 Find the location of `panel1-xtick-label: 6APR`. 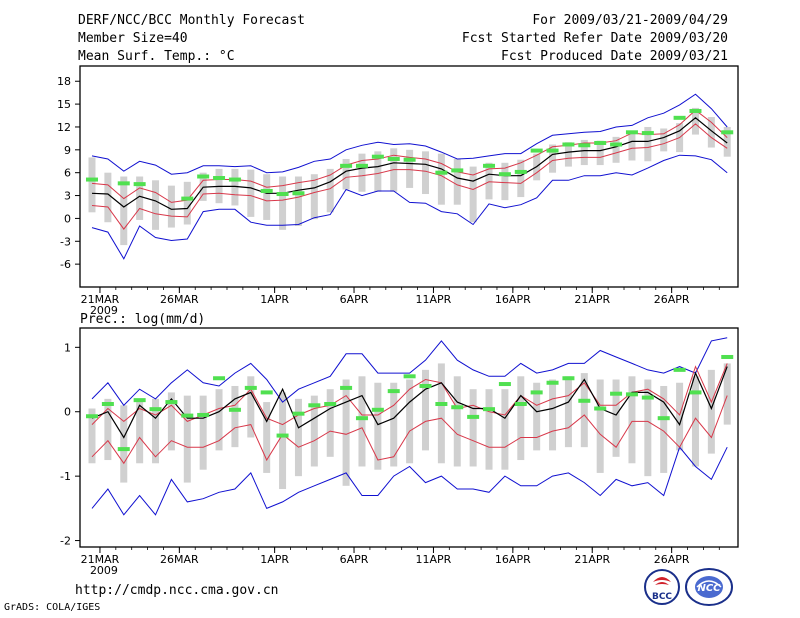

panel1-xtick-label: 6APR is located at coordinates (354, 299).